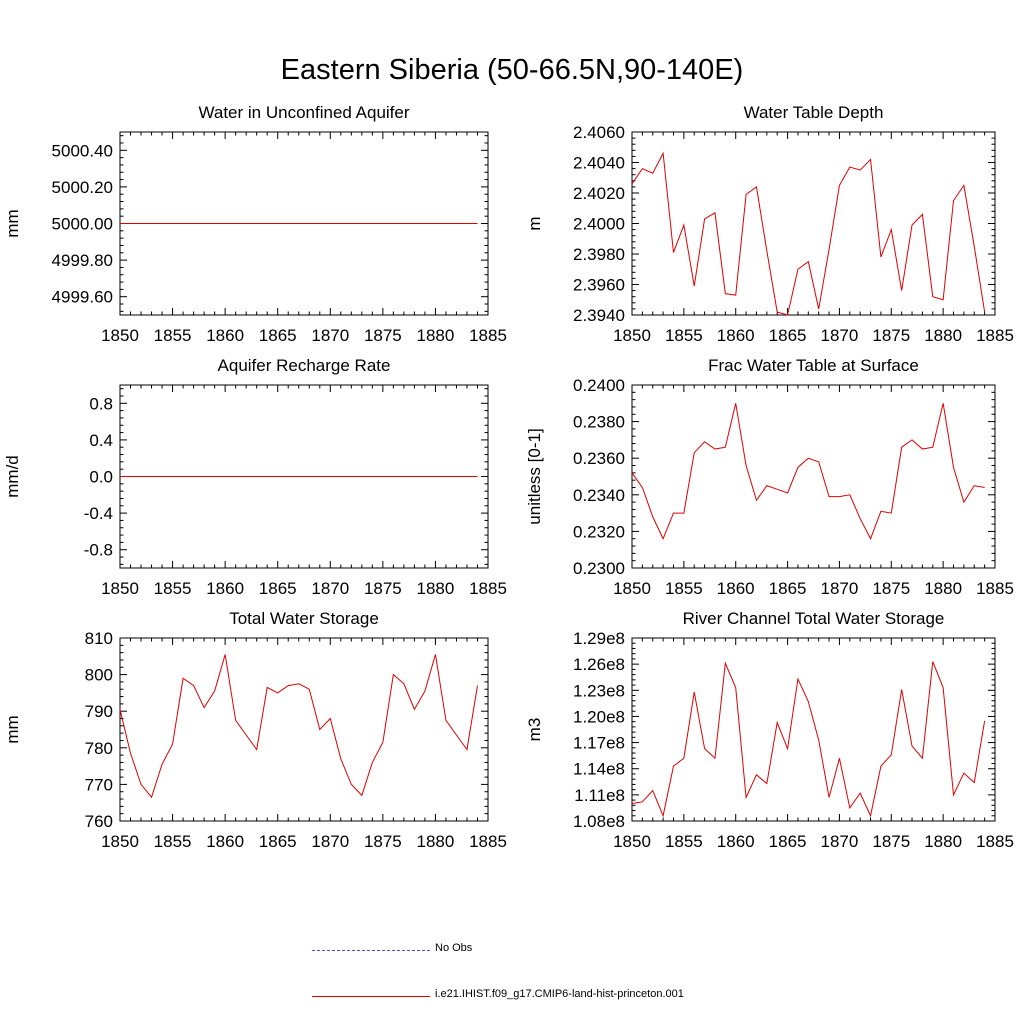  What do you see at coordinates (599, 422) in the screenshot?
I see `y-tick-label: 0.2380` at bounding box center [599, 422].